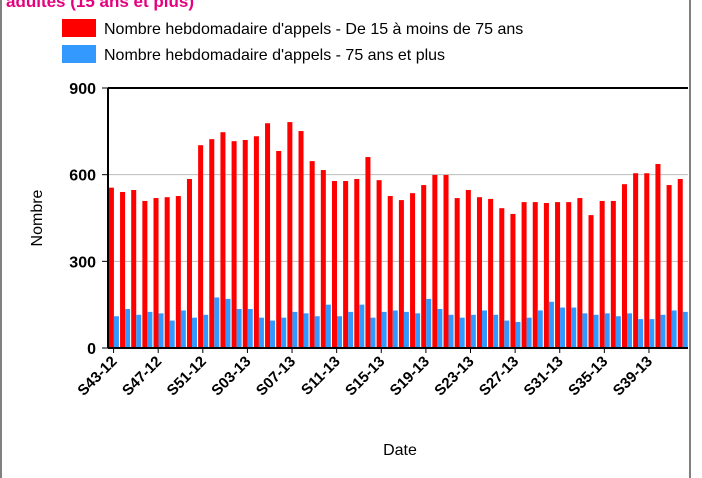  Describe the element at coordinates (82, 176) in the screenshot. I see `y-tick-label: 600` at that location.